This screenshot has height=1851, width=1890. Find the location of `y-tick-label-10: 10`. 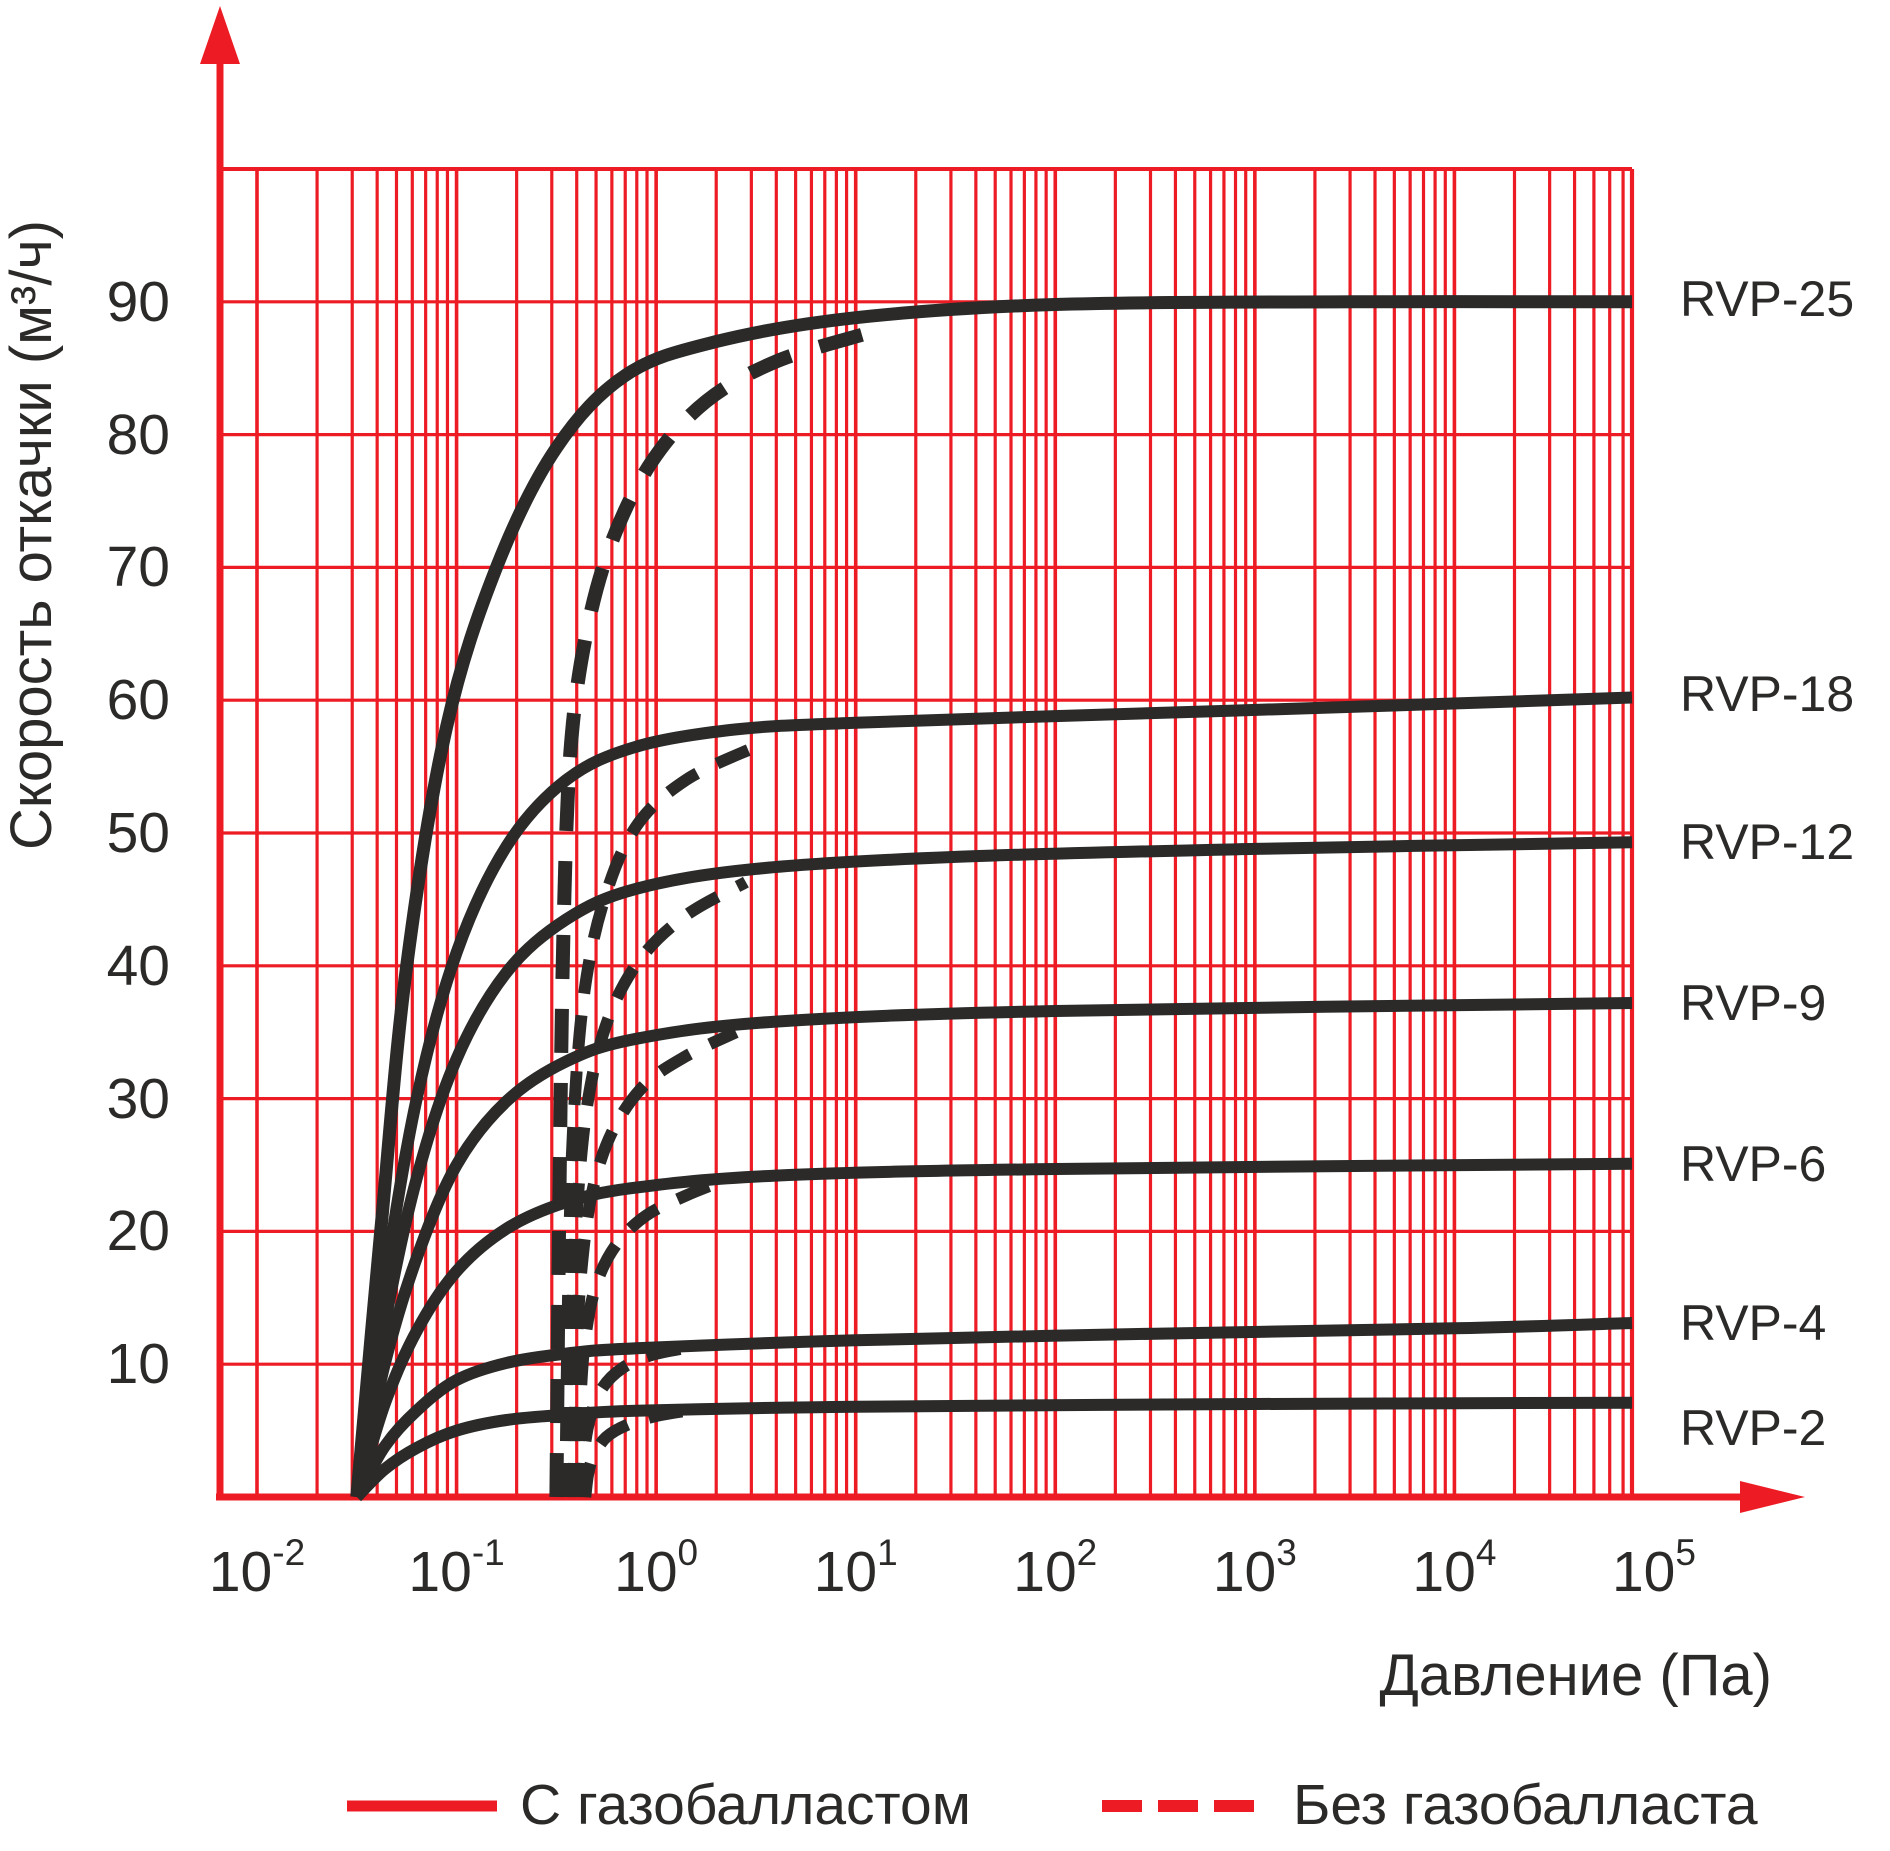

y-tick-label-10: 10 is located at coordinates (138, 1364).